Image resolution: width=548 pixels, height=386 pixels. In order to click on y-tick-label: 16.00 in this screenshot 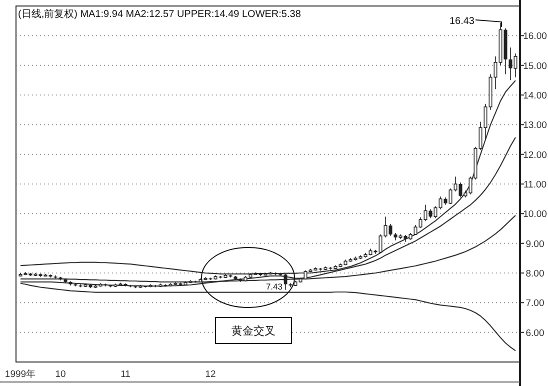, I will do `click(535, 36)`.